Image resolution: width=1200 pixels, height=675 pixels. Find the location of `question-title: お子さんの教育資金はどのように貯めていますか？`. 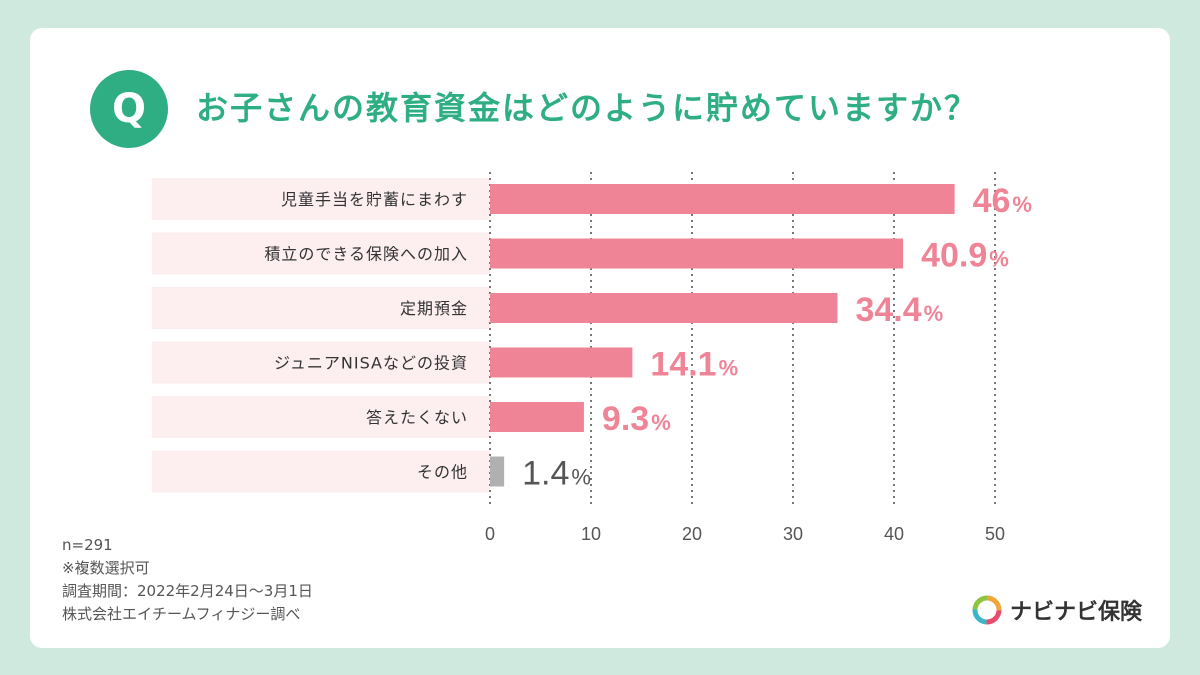

question-title: お子さんの教育資金はどのように貯めていますか？ is located at coordinates (587, 108).